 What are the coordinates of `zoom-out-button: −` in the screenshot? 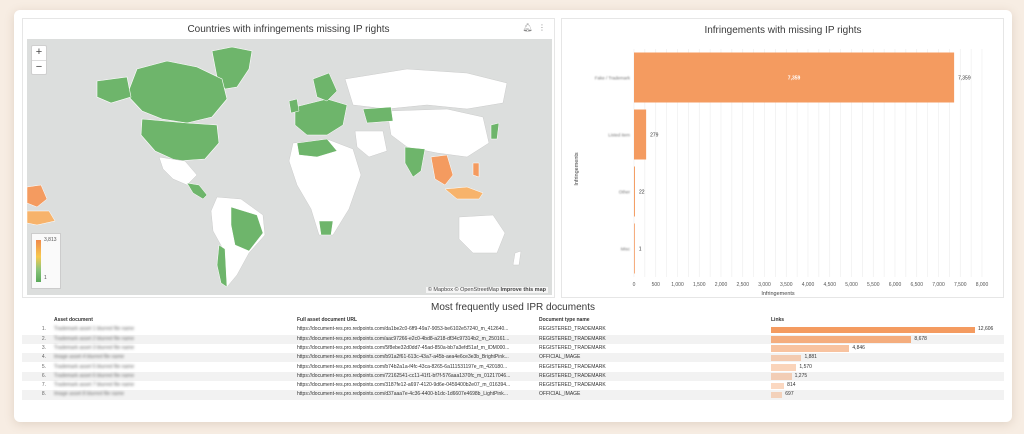 It's located at (39, 67).